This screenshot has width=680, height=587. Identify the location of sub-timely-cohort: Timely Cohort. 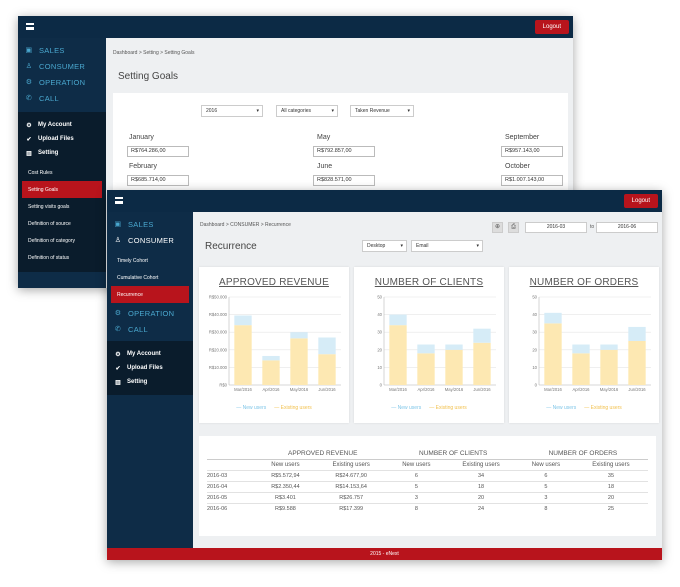
(132, 260).